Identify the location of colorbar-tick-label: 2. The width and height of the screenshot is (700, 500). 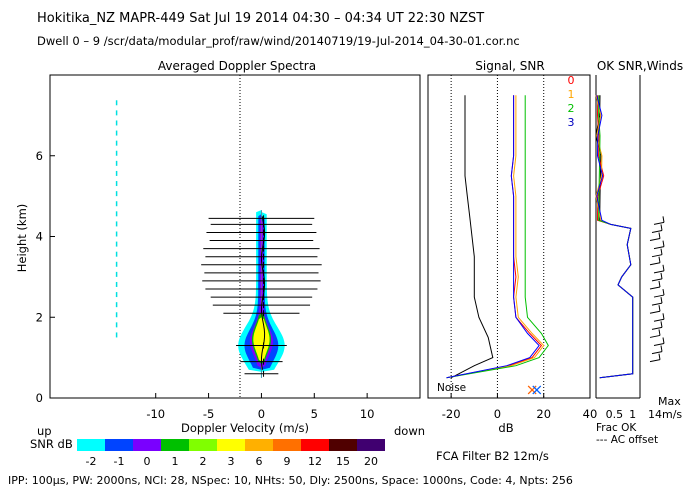
(203, 461).